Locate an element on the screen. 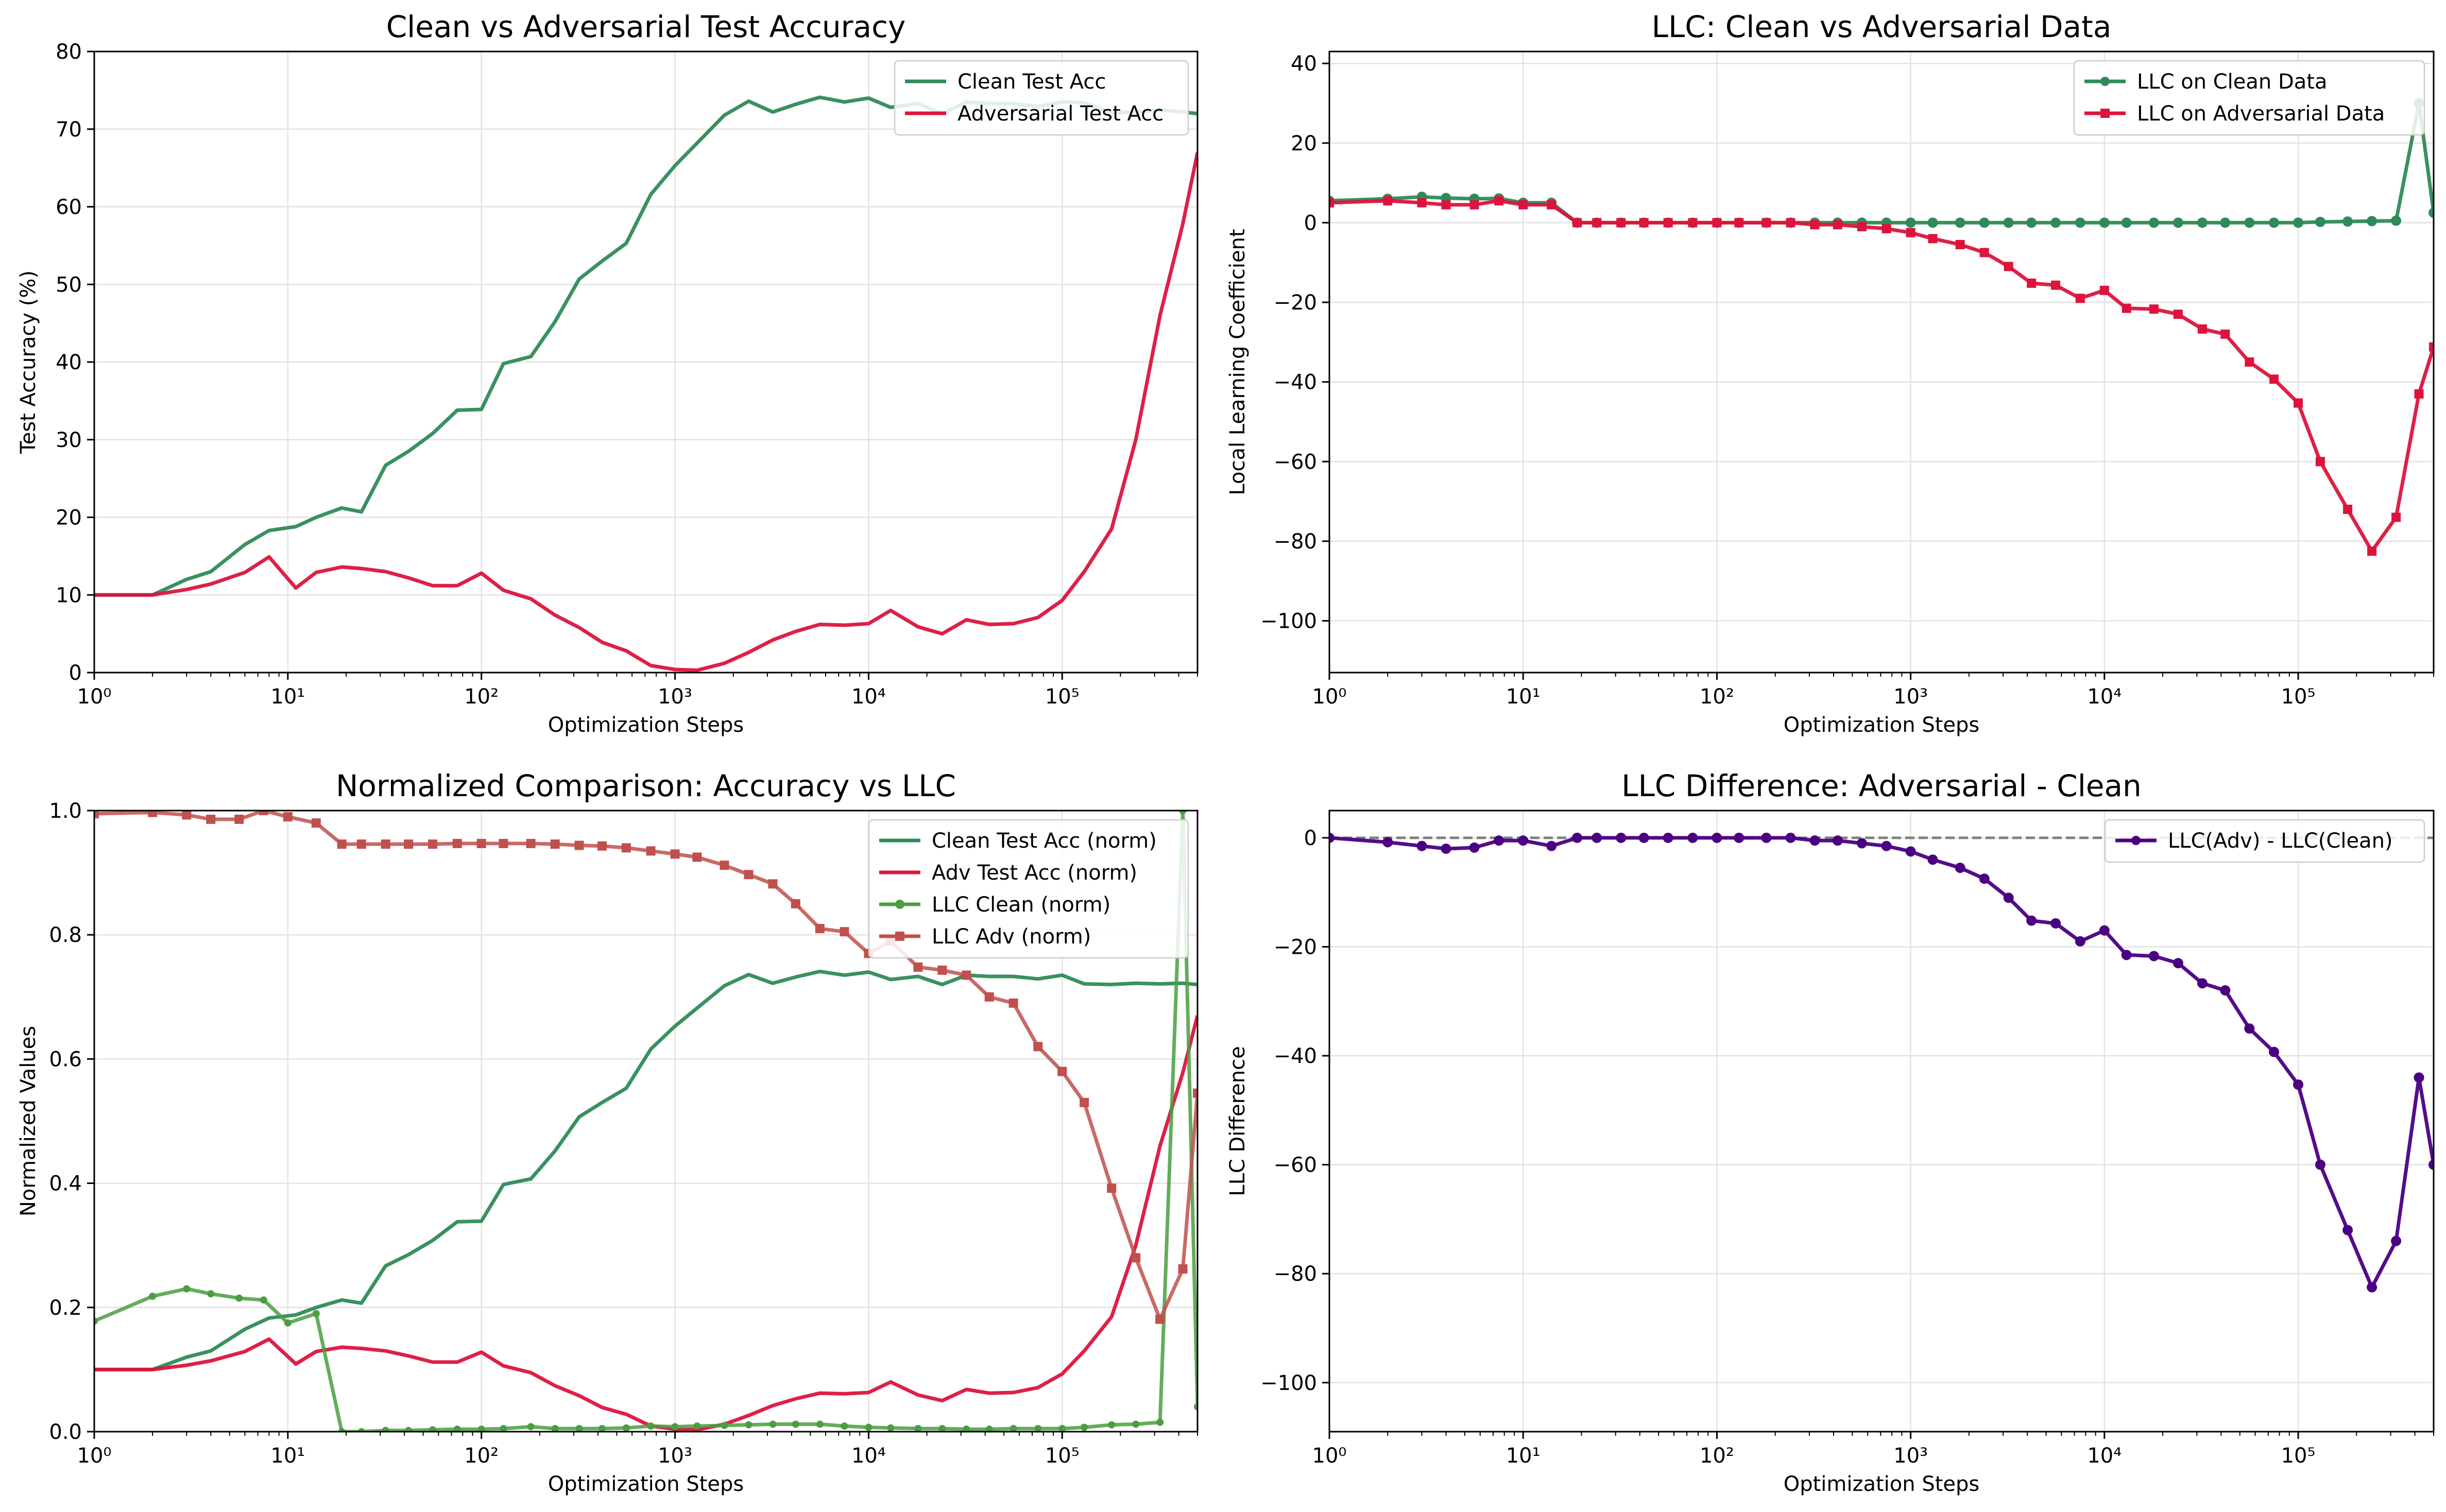 The height and width of the screenshot is (1512, 2446). y-tick-label: 20 is located at coordinates (1304, 144).